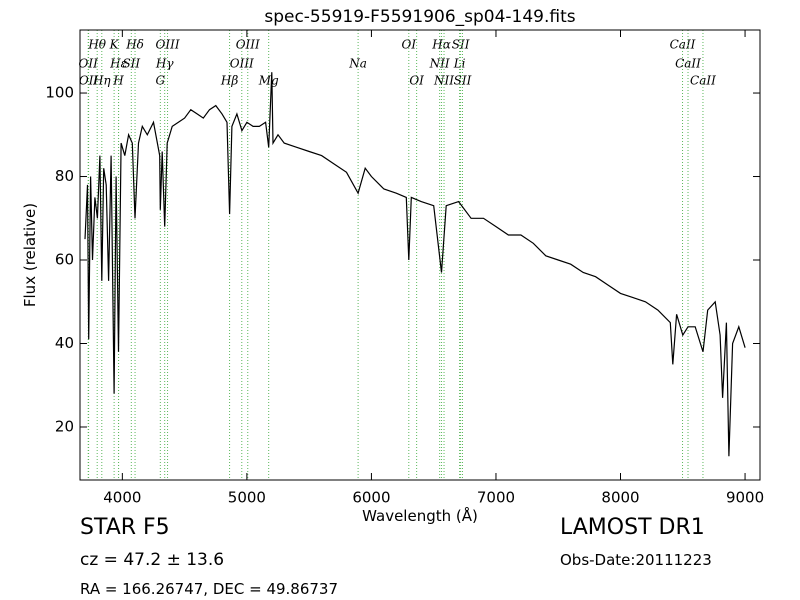 This screenshot has height=600, width=800. I want to click on y-tick-label: 100, so click(59, 93).